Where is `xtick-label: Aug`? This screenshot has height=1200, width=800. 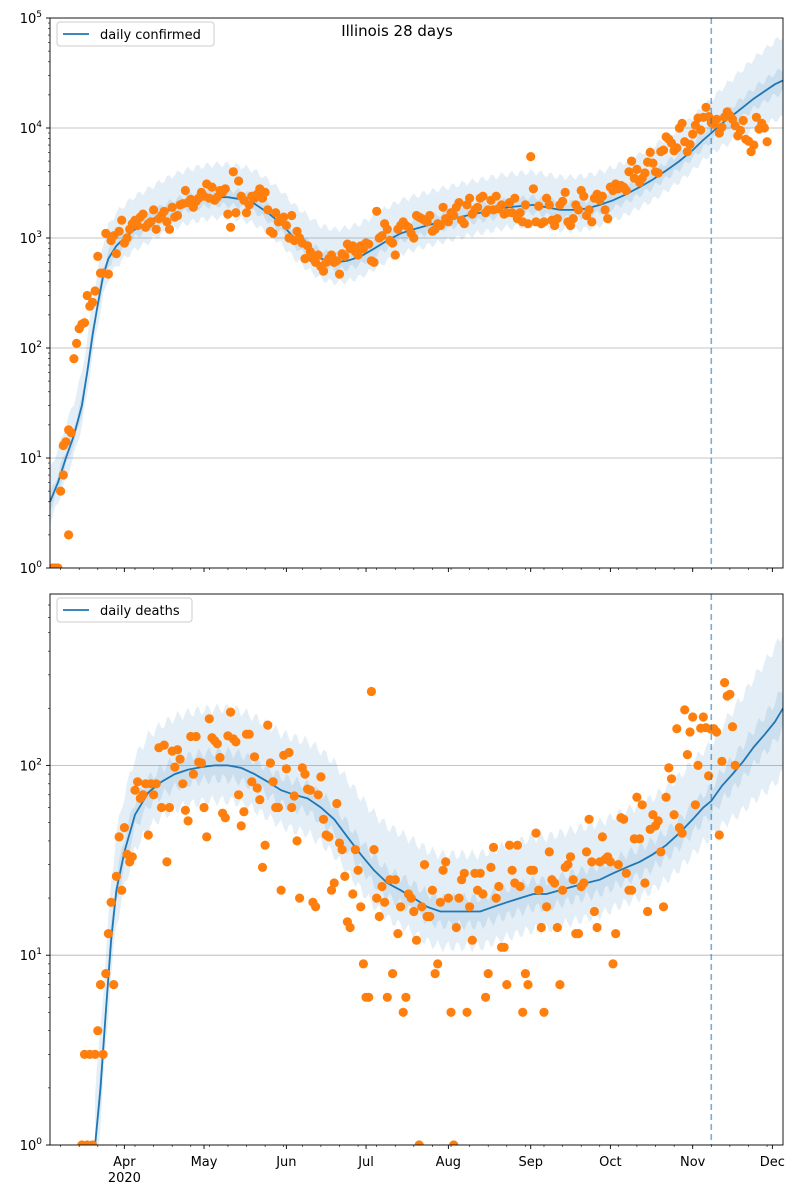 xtick-label: Aug is located at coordinates (448, 1162).